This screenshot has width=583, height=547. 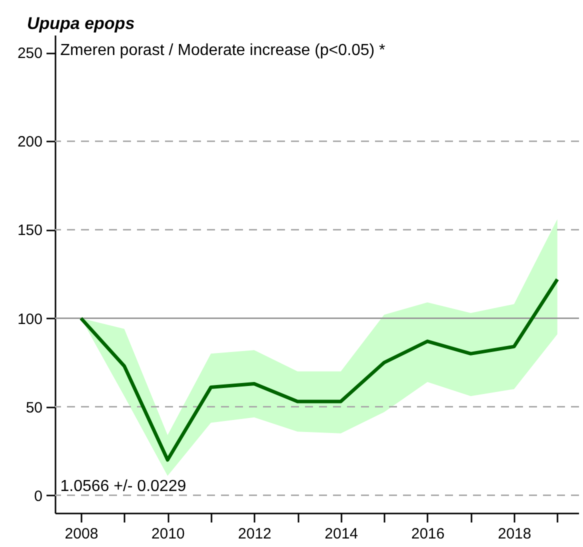 What do you see at coordinates (428, 534) in the screenshot?
I see `x-tick-label: 2016` at bounding box center [428, 534].